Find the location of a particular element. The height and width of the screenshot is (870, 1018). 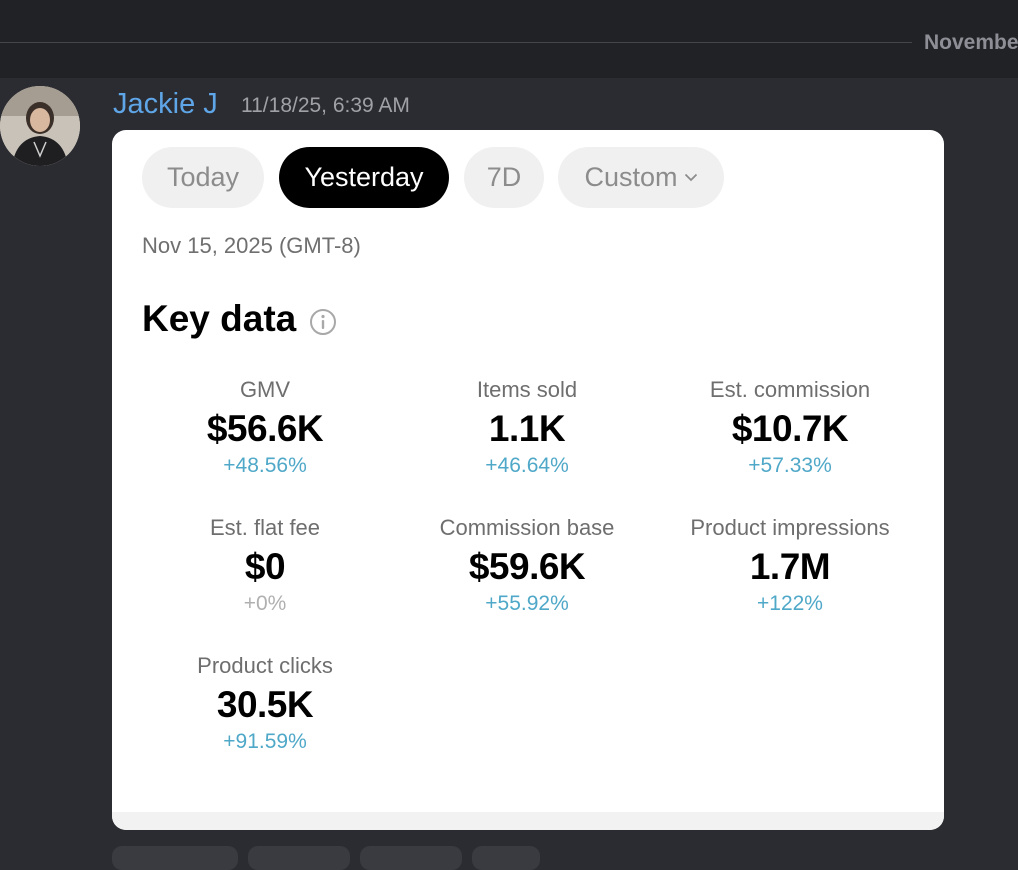

metric-change: +91.59% is located at coordinates (265, 741).